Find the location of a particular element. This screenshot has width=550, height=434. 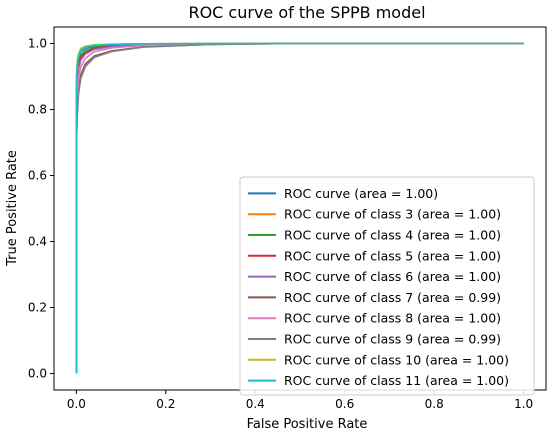

legend-label-4: ROC curve of class 5 (area = 1.00) is located at coordinates (392, 255).